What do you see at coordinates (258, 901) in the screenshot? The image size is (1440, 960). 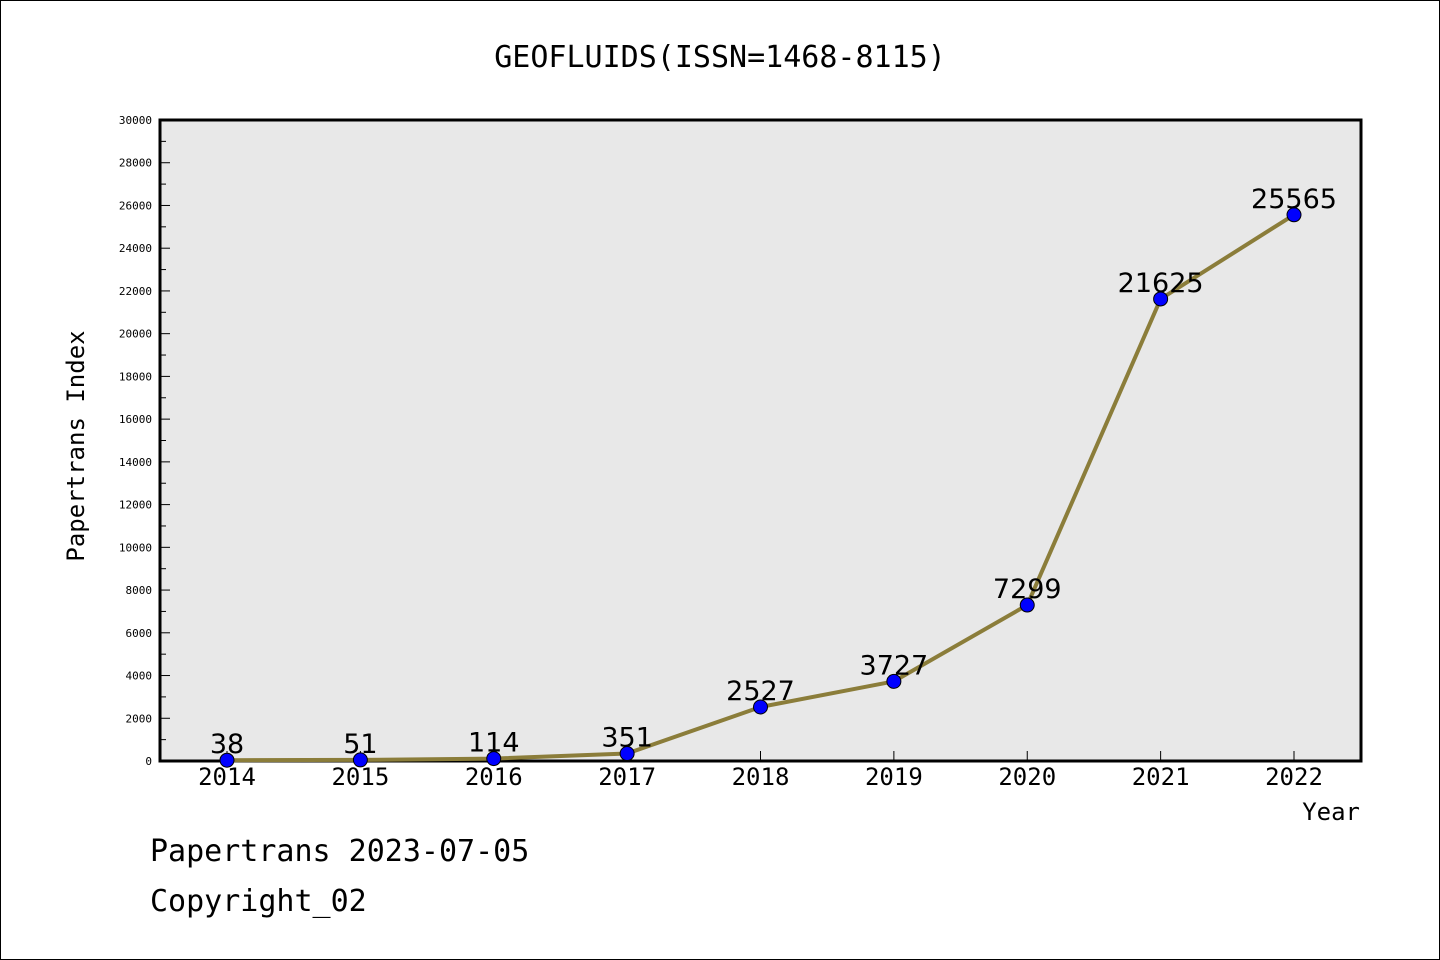 I see `footer-copyright: Copyright_02` at bounding box center [258, 901].